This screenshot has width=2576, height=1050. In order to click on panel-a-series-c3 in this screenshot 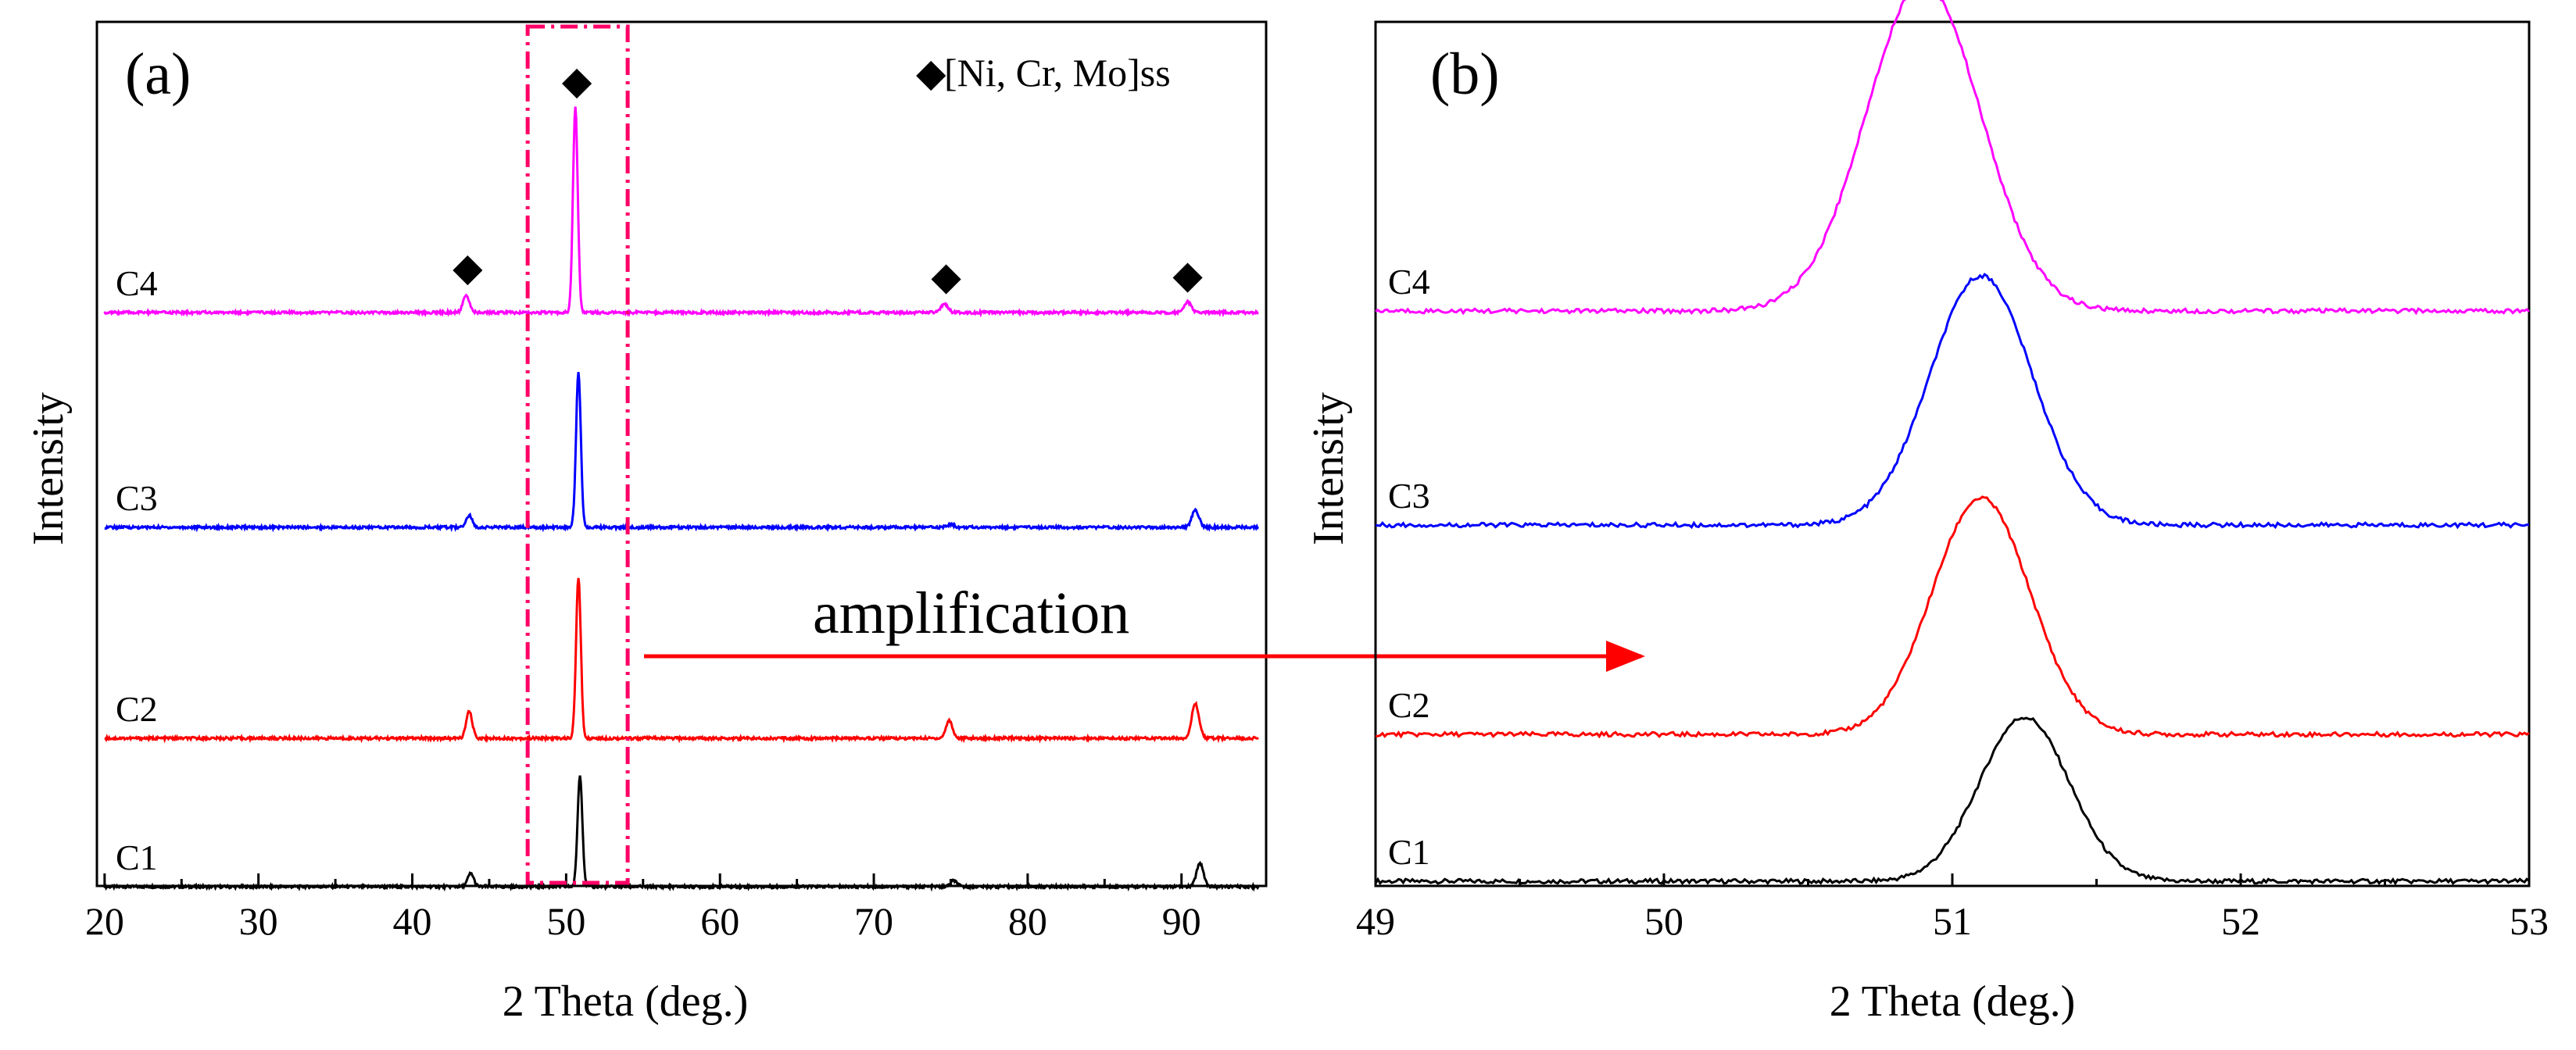, I will do `click(681, 453)`.